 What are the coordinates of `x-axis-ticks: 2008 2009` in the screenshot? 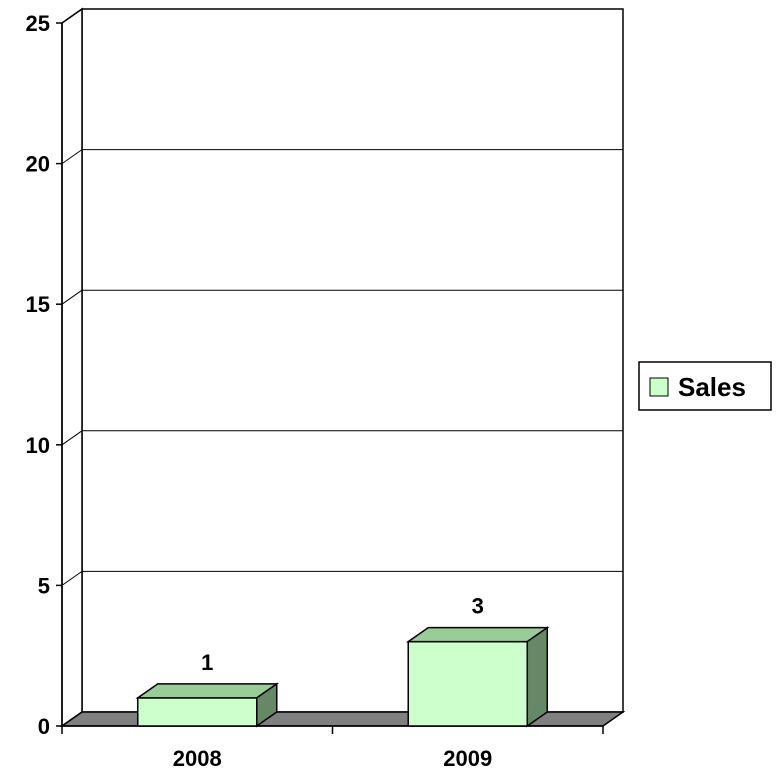 It's located at (332, 748).